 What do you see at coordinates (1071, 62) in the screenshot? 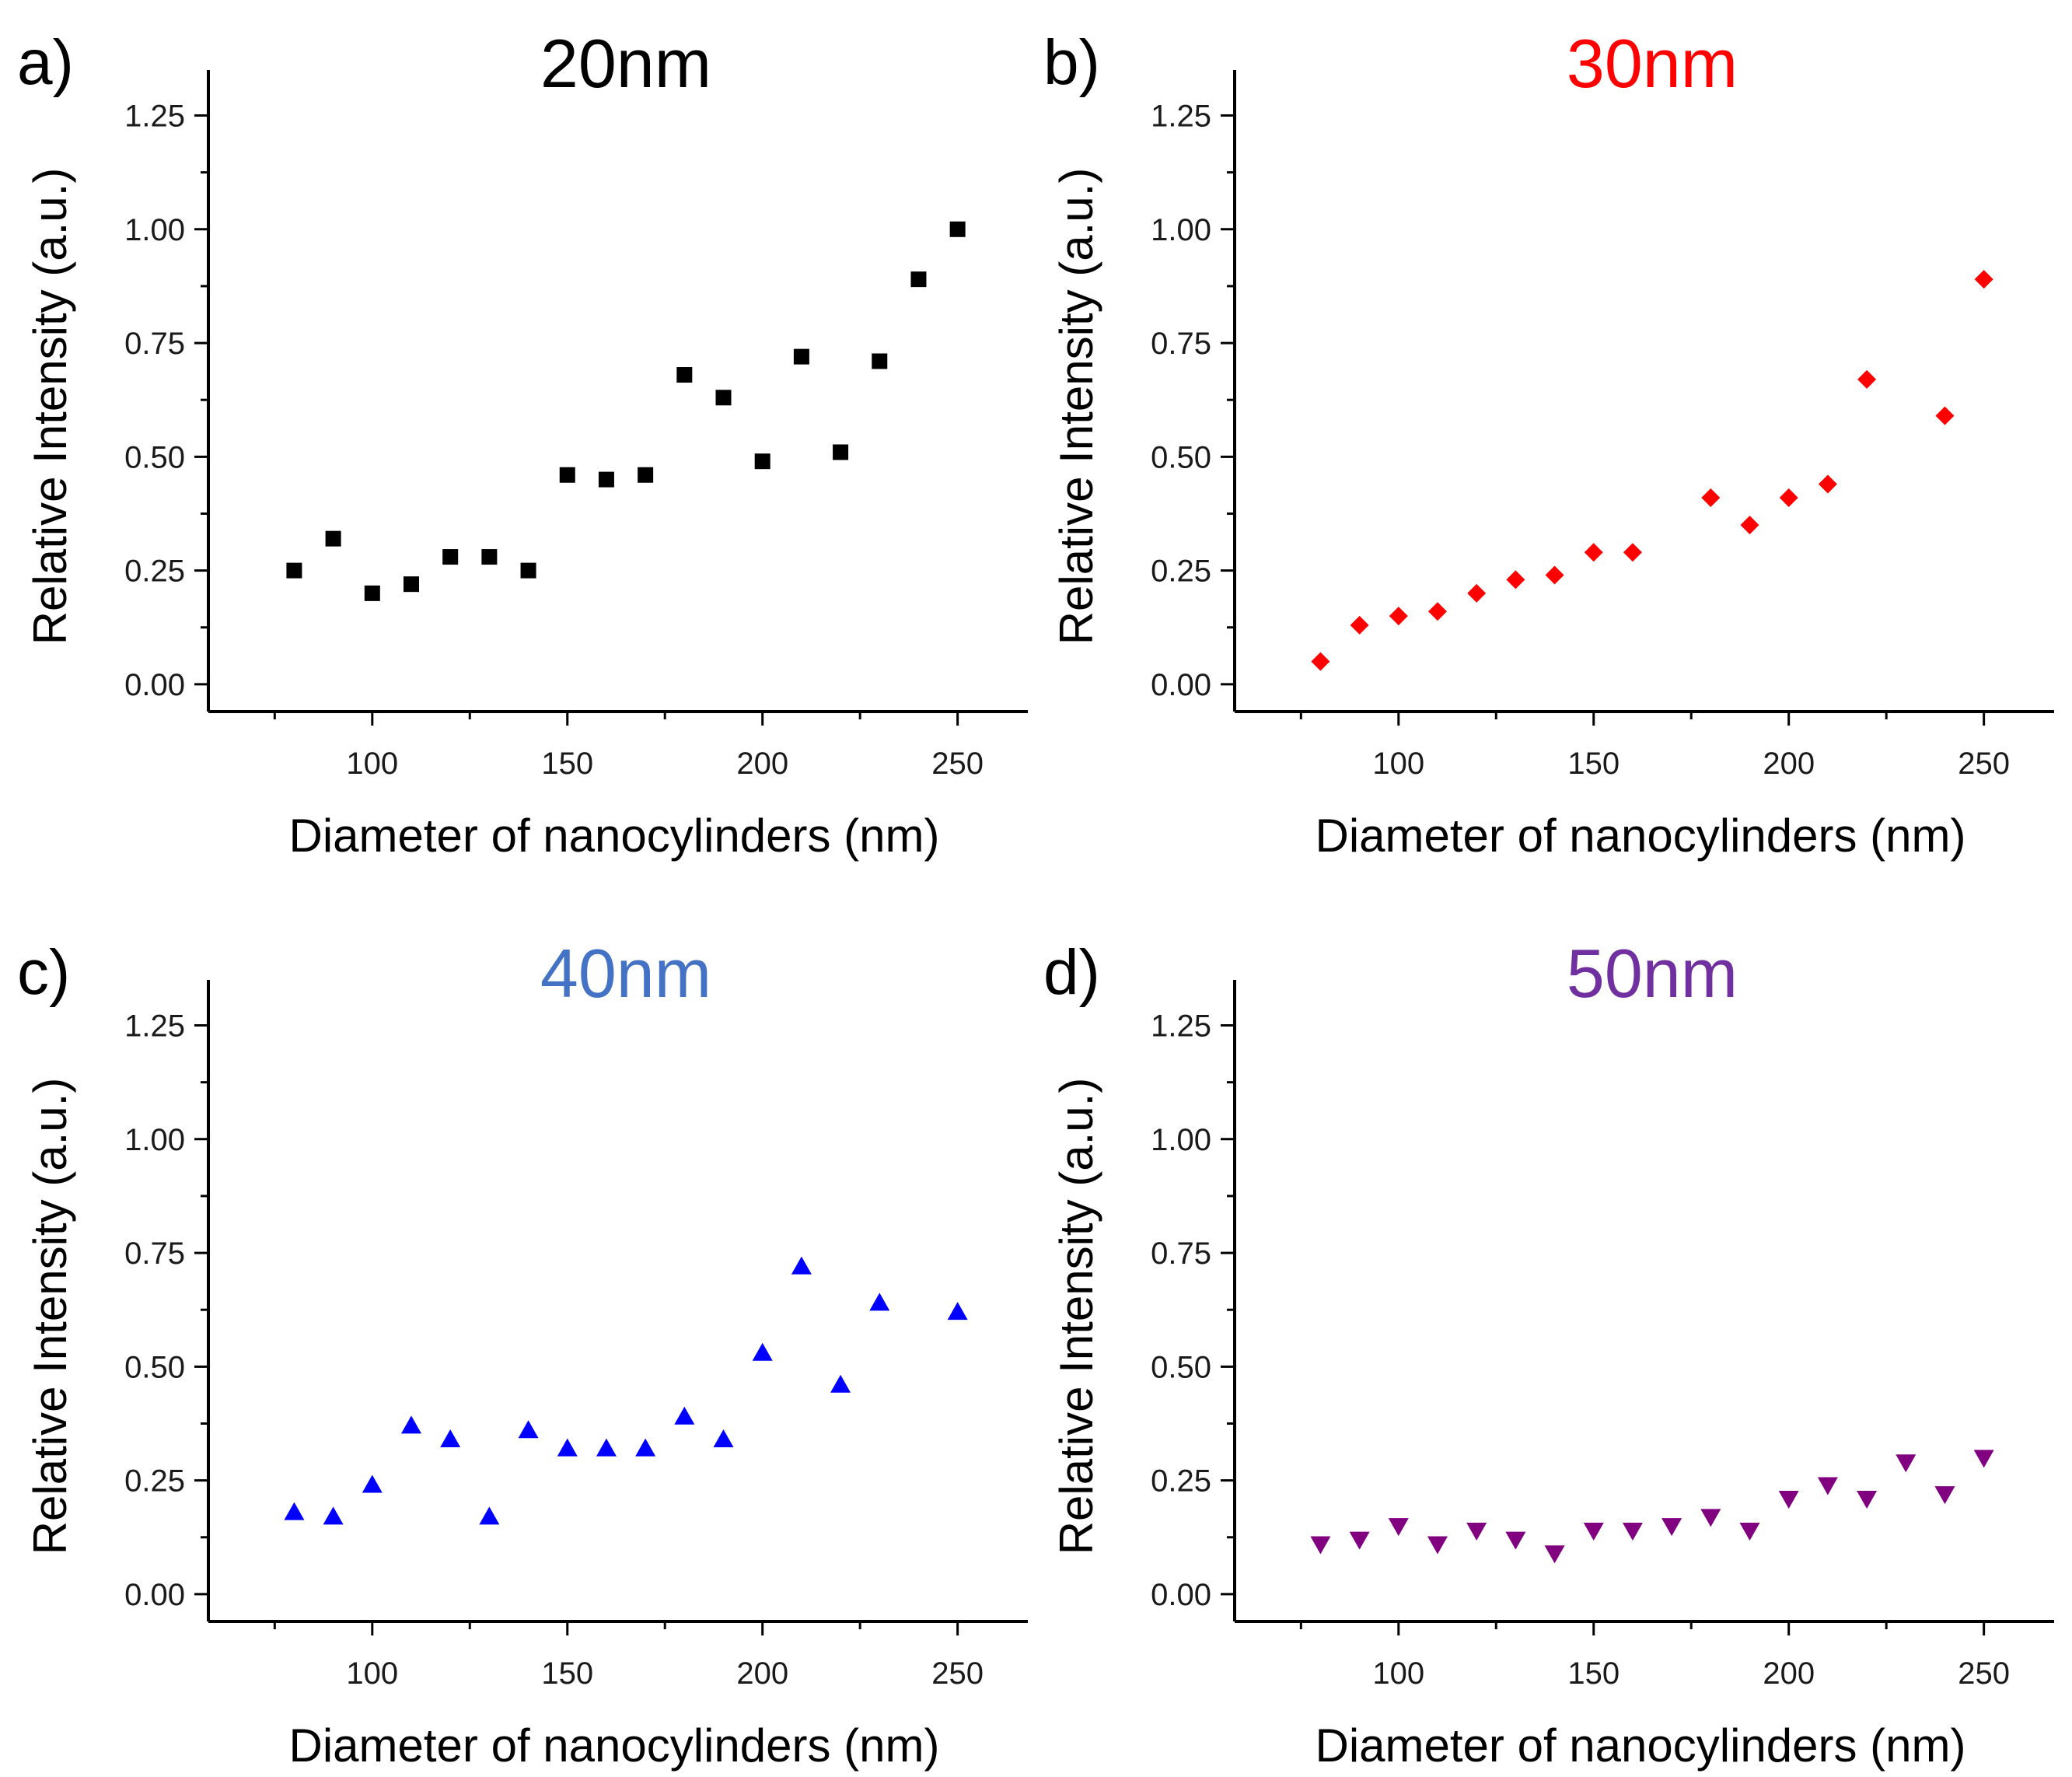
I see `panel-label: b)` at bounding box center [1071, 62].